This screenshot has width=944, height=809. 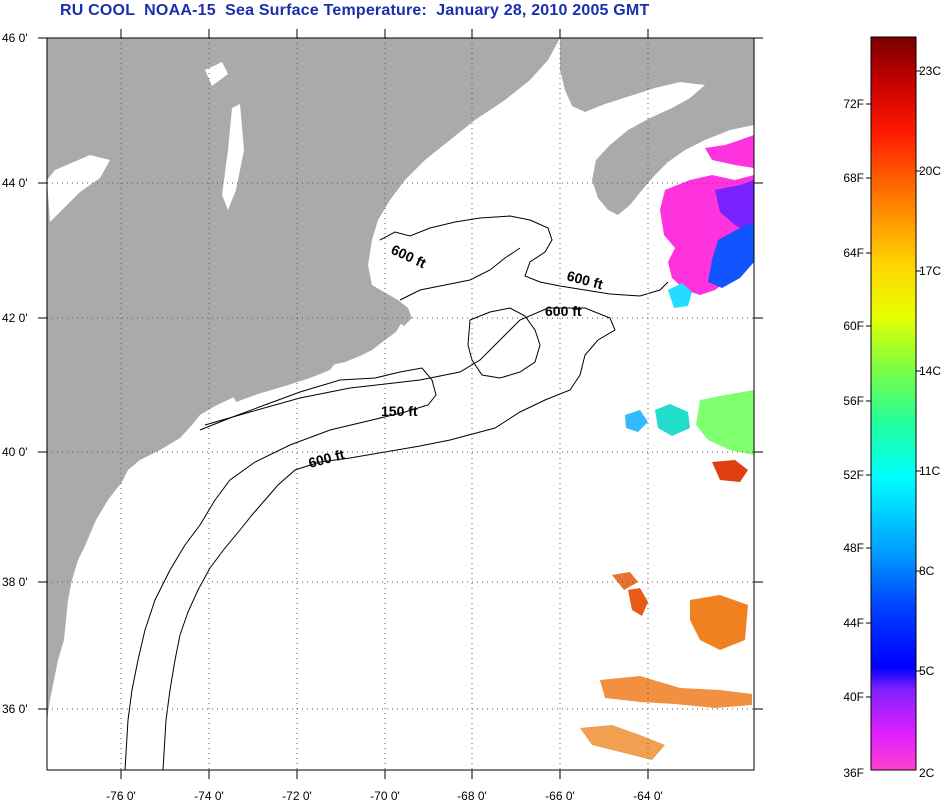 I want to click on colorbar-c-label: 11C, so click(x=929, y=471).